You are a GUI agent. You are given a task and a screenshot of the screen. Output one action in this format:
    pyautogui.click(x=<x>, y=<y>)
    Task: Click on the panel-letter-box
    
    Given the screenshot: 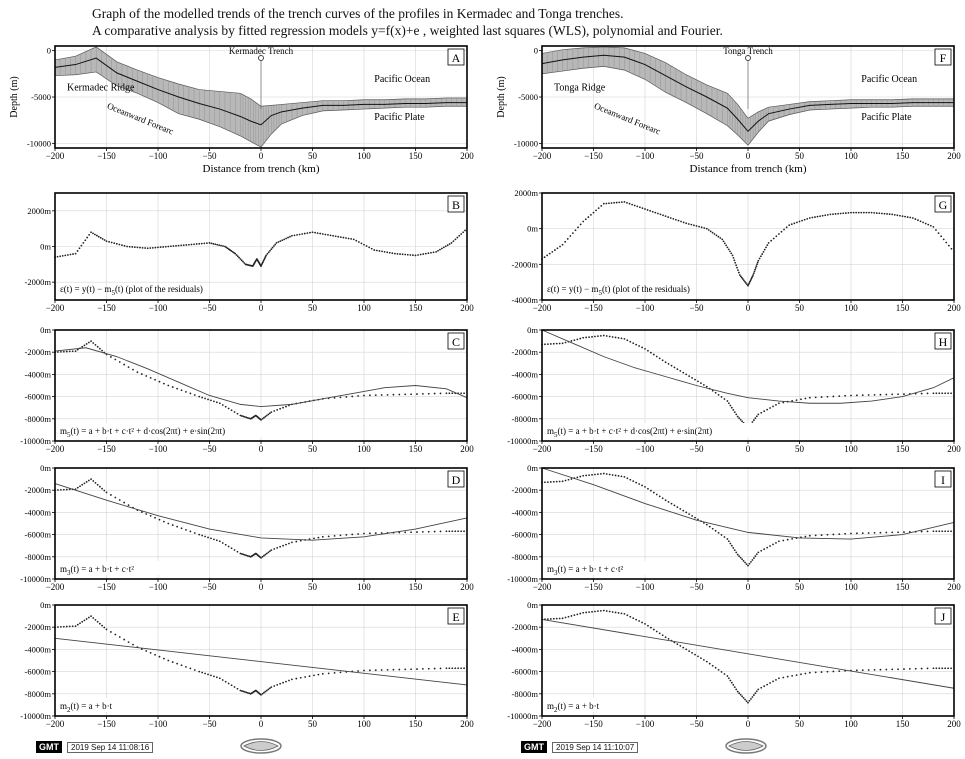 What is the action you would take?
    pyautogui.click(x=943, y=479)
    